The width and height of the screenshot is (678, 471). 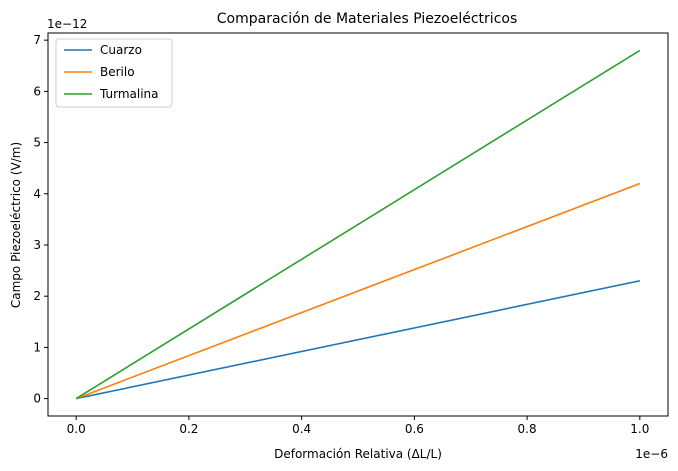 What do you see at coordinates (37, 91) in the screenshot?
I see `y-tick-label: 6` at bounding box center [37, 91].